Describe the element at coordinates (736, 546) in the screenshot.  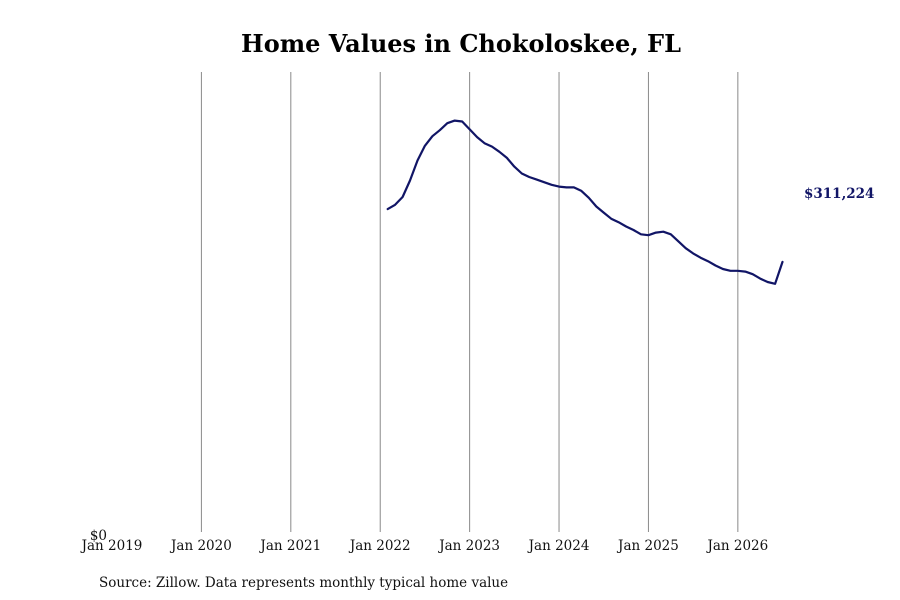
I see `x-tick-label: Jan 2026` at that location.